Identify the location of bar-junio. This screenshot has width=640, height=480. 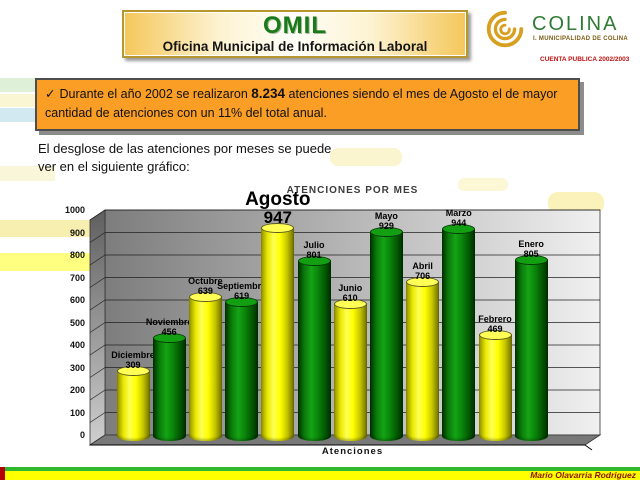
(350, 369).